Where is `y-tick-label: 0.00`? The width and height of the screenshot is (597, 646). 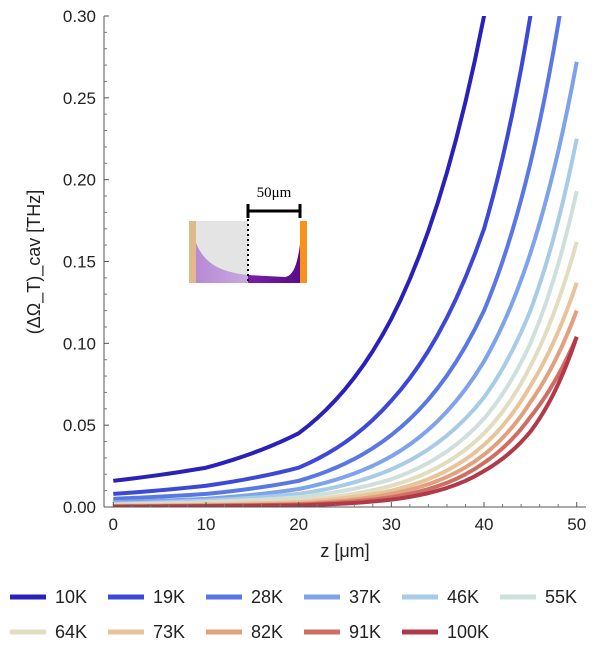
y-tick-label: 0.00 is located at coordinates (79, 507).